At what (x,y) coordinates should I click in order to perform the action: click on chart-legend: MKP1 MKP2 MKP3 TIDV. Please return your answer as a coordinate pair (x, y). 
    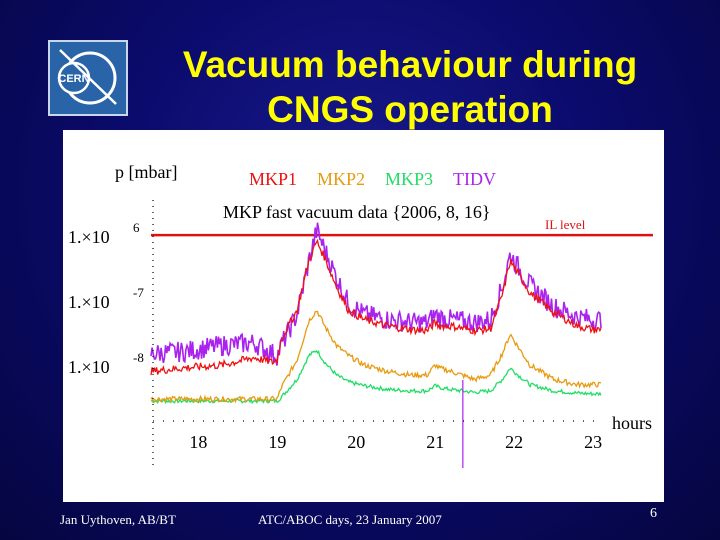
    Looking at the image, I should click on (372, 179).